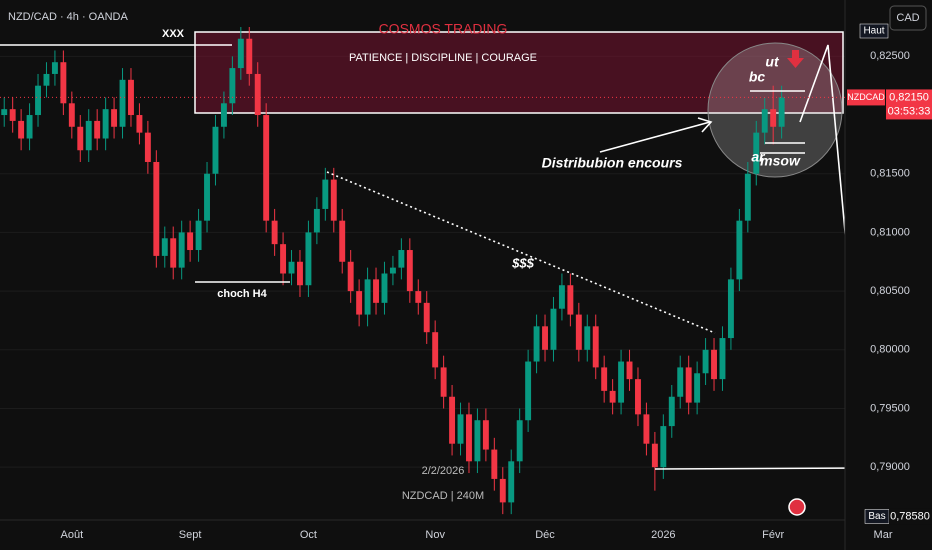  I want to click on countdown: 03:53:33, so click(909, 111).